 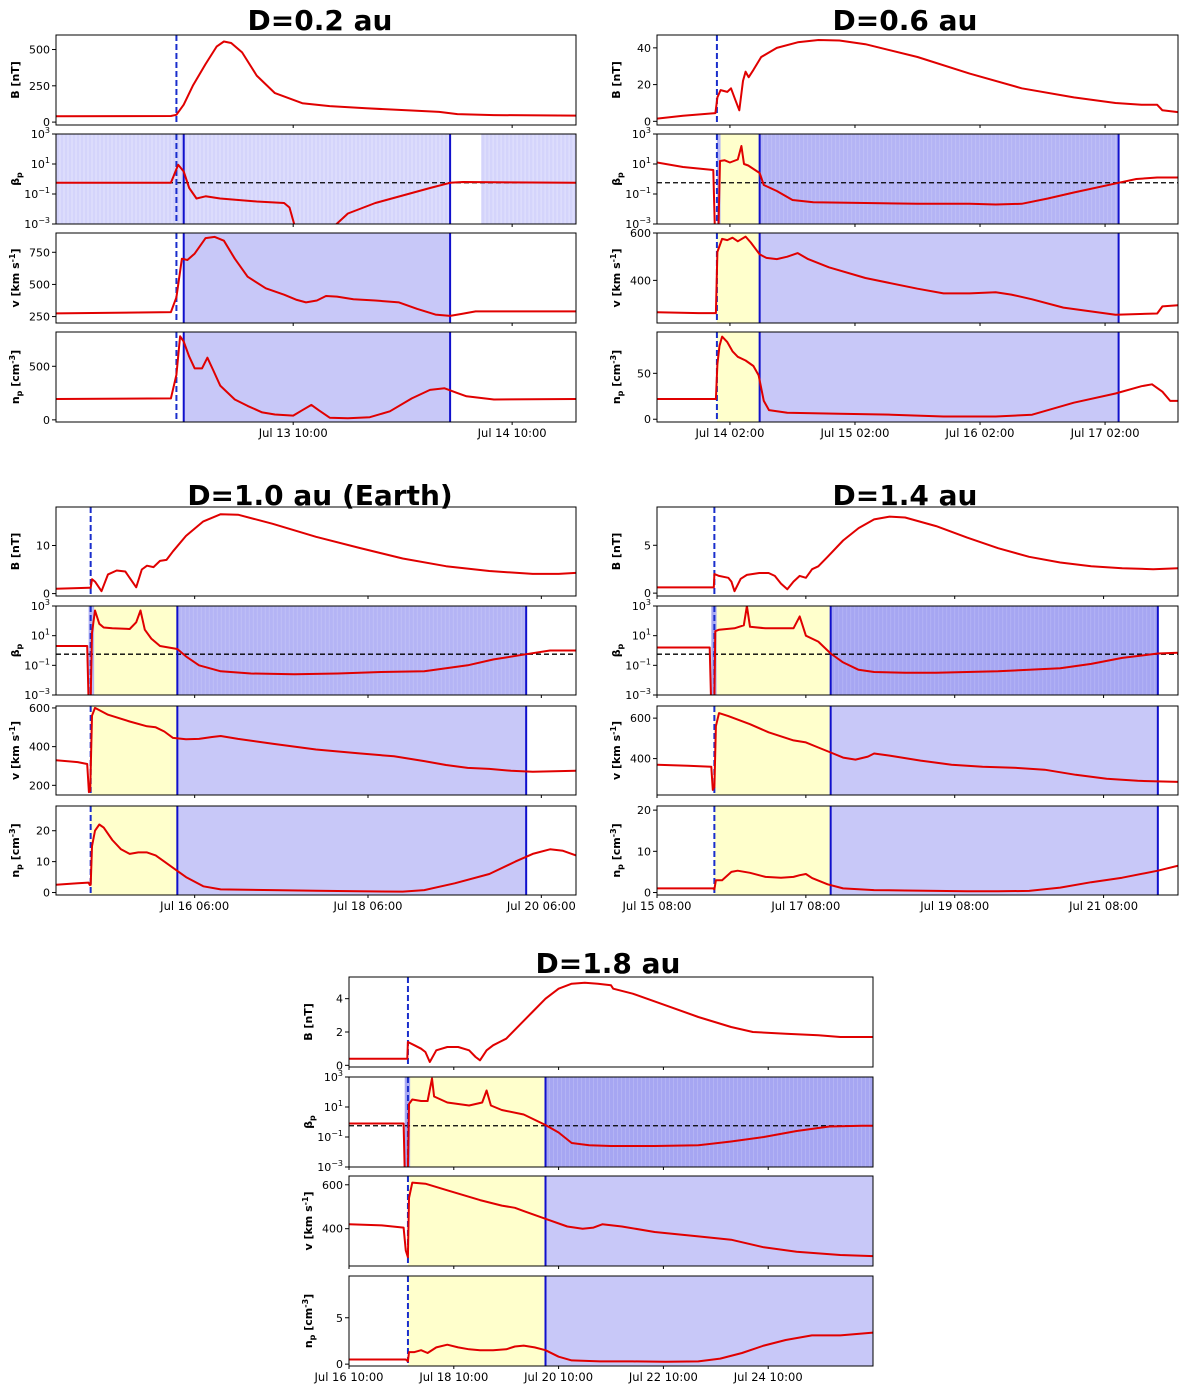 What do you see at coordinates (647, 593) in the screenshot?
I see `p14-B-ytick-label: 0` at bounding box center [647, 593].